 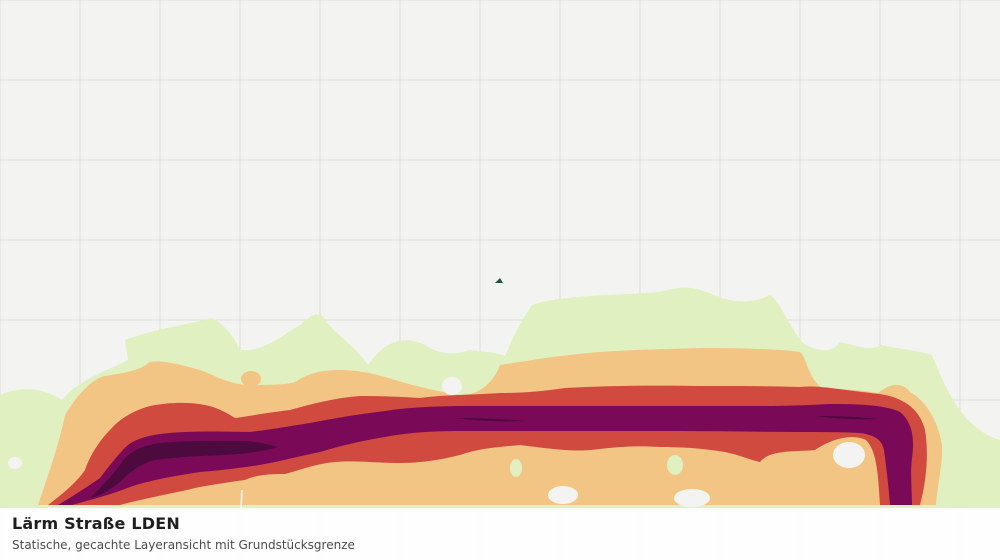 What do you see at coordinates (499, 280) in the screenshot?
I see `location-marker-icon` at bounding box center [499, 280].